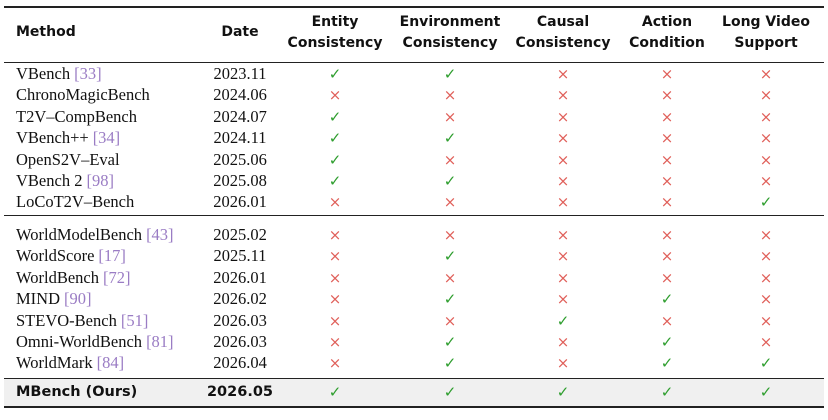  Describe the element at coordinates (667, 33) in the screenshot. I see `column-header: Action Condition` at that location.